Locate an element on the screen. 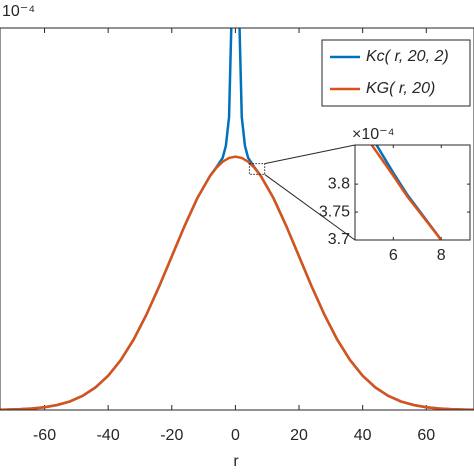 The width and height of the screenshot is (474, 474). series-line is located at coordinates (406, 192).